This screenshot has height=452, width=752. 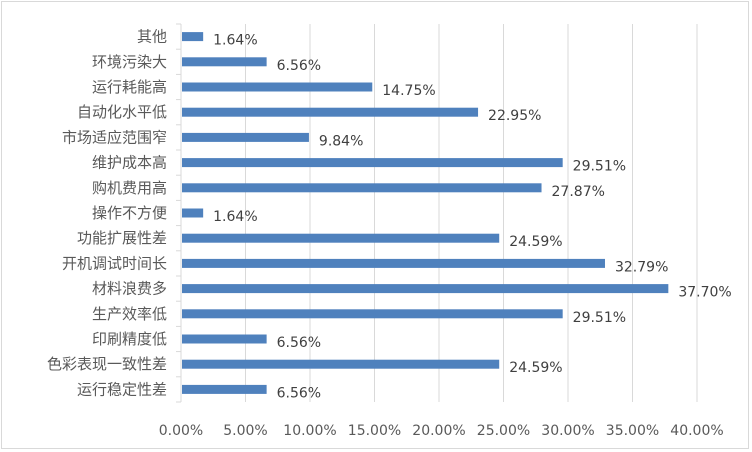 What do you see at coordinates (122, 389) in the screenshot?
I see `category-label: 运行稳定性差` at bounding box center [122, 389].